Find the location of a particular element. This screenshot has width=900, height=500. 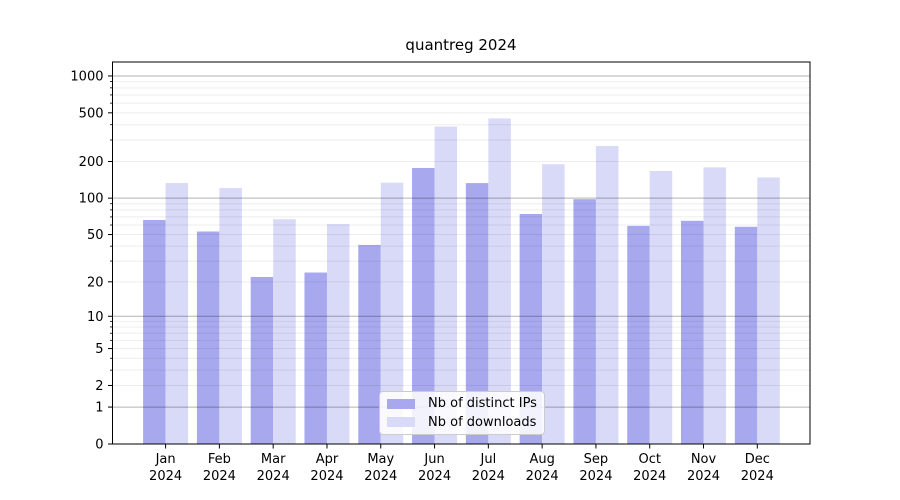

legend: Nb of distinct IPs Nb of downloads is located at coordinates (462, 413).